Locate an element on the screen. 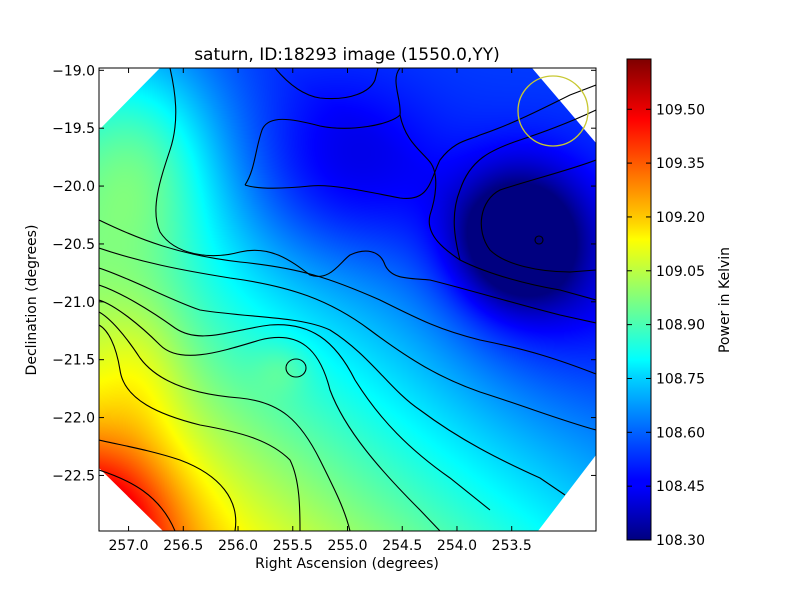 The width and height of the screenshot is (800, 600). colorbar-tick-label: 109.05 is located at coordinates (680, 272).